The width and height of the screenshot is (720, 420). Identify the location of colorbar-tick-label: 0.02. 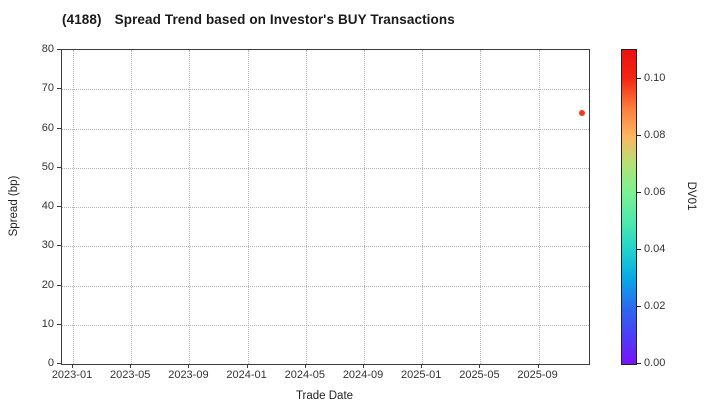
(655, 305).